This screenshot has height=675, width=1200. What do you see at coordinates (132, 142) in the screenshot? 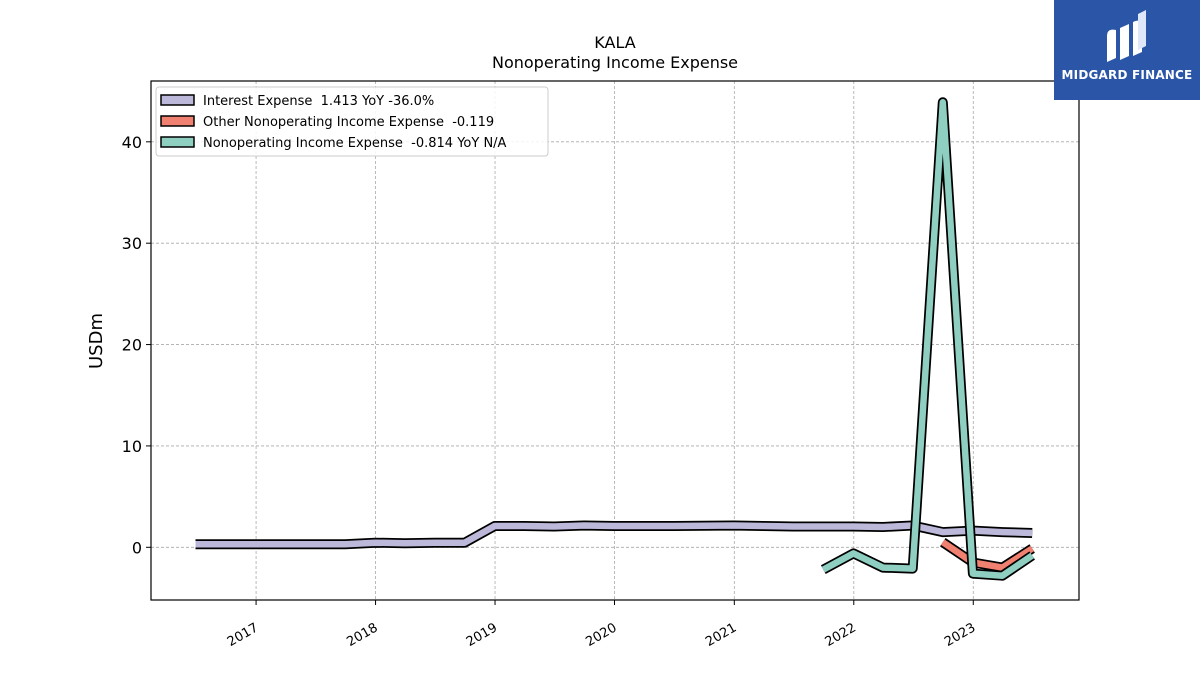
I see `y-tick-label: 40` at bounding box center [132, 142].